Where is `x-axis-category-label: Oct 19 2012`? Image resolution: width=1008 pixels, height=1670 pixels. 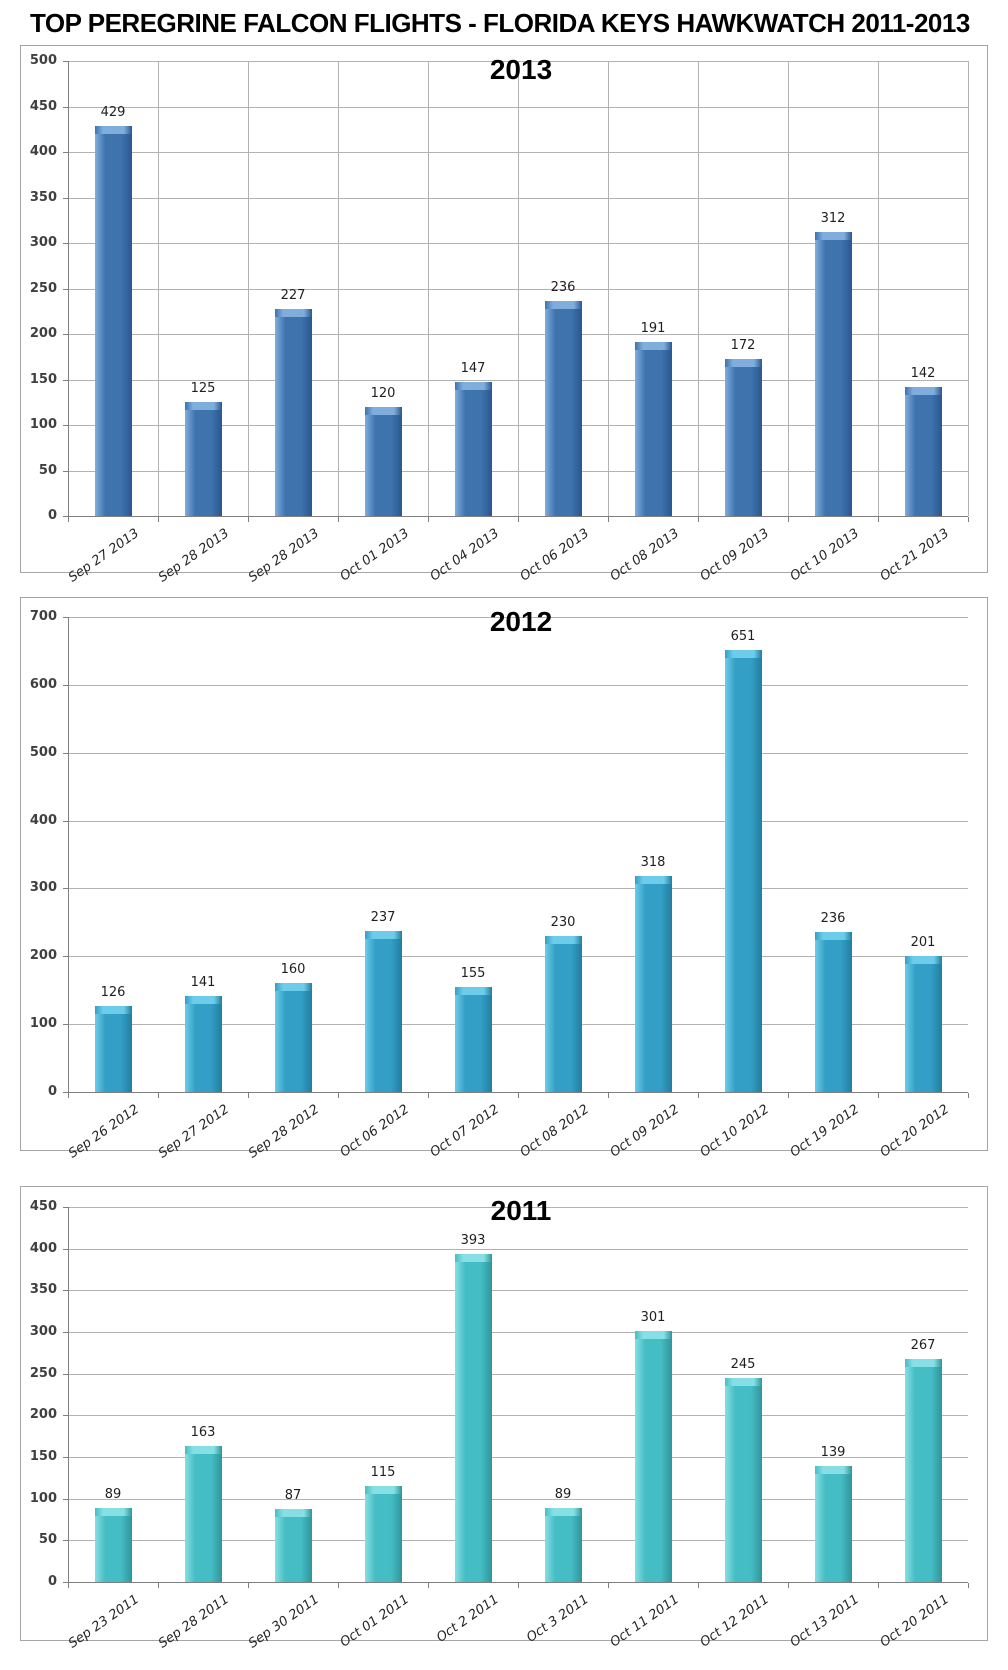 x-axis-category-label: Oct 19 2012 is located at coordinates (824, 1131).